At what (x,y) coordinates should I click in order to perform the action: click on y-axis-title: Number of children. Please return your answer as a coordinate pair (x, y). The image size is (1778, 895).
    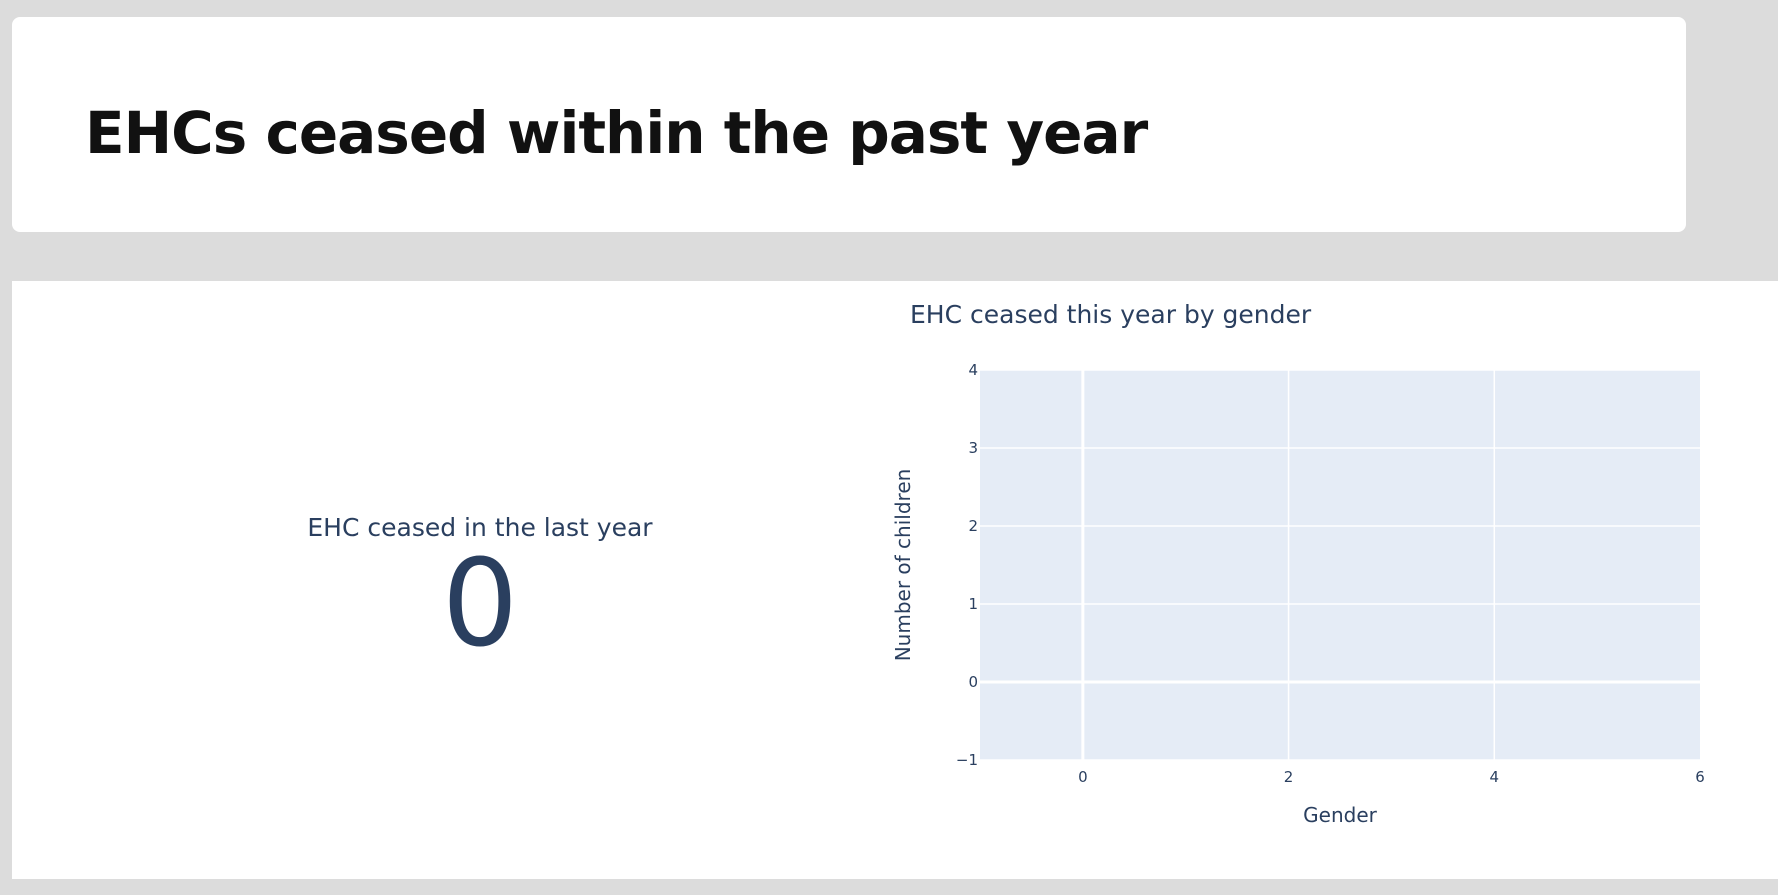
    Looking at the image, I should click on (903, 565).